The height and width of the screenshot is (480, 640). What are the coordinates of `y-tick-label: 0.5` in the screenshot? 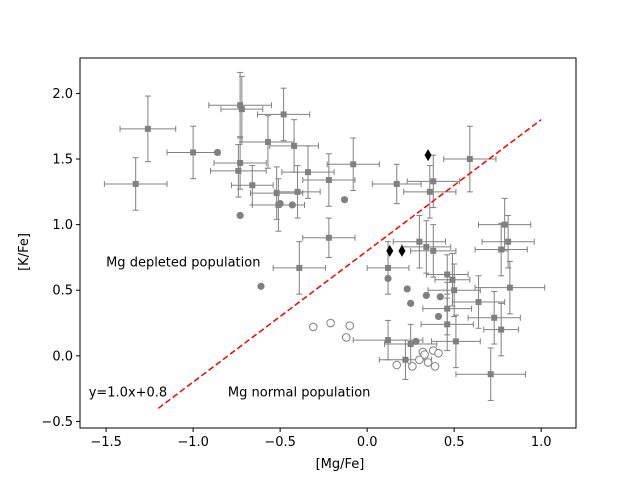 It's located at (62, 291).